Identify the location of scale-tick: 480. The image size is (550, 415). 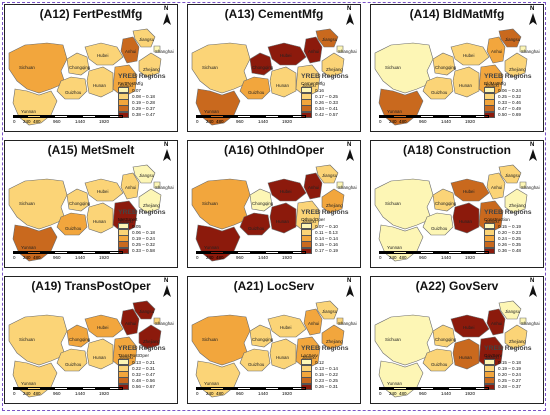
(403, 257).